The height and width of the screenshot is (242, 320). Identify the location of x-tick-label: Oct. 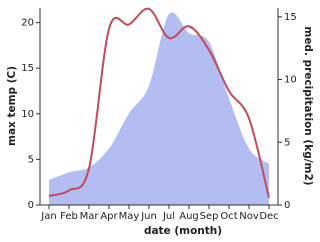
(228, 216).